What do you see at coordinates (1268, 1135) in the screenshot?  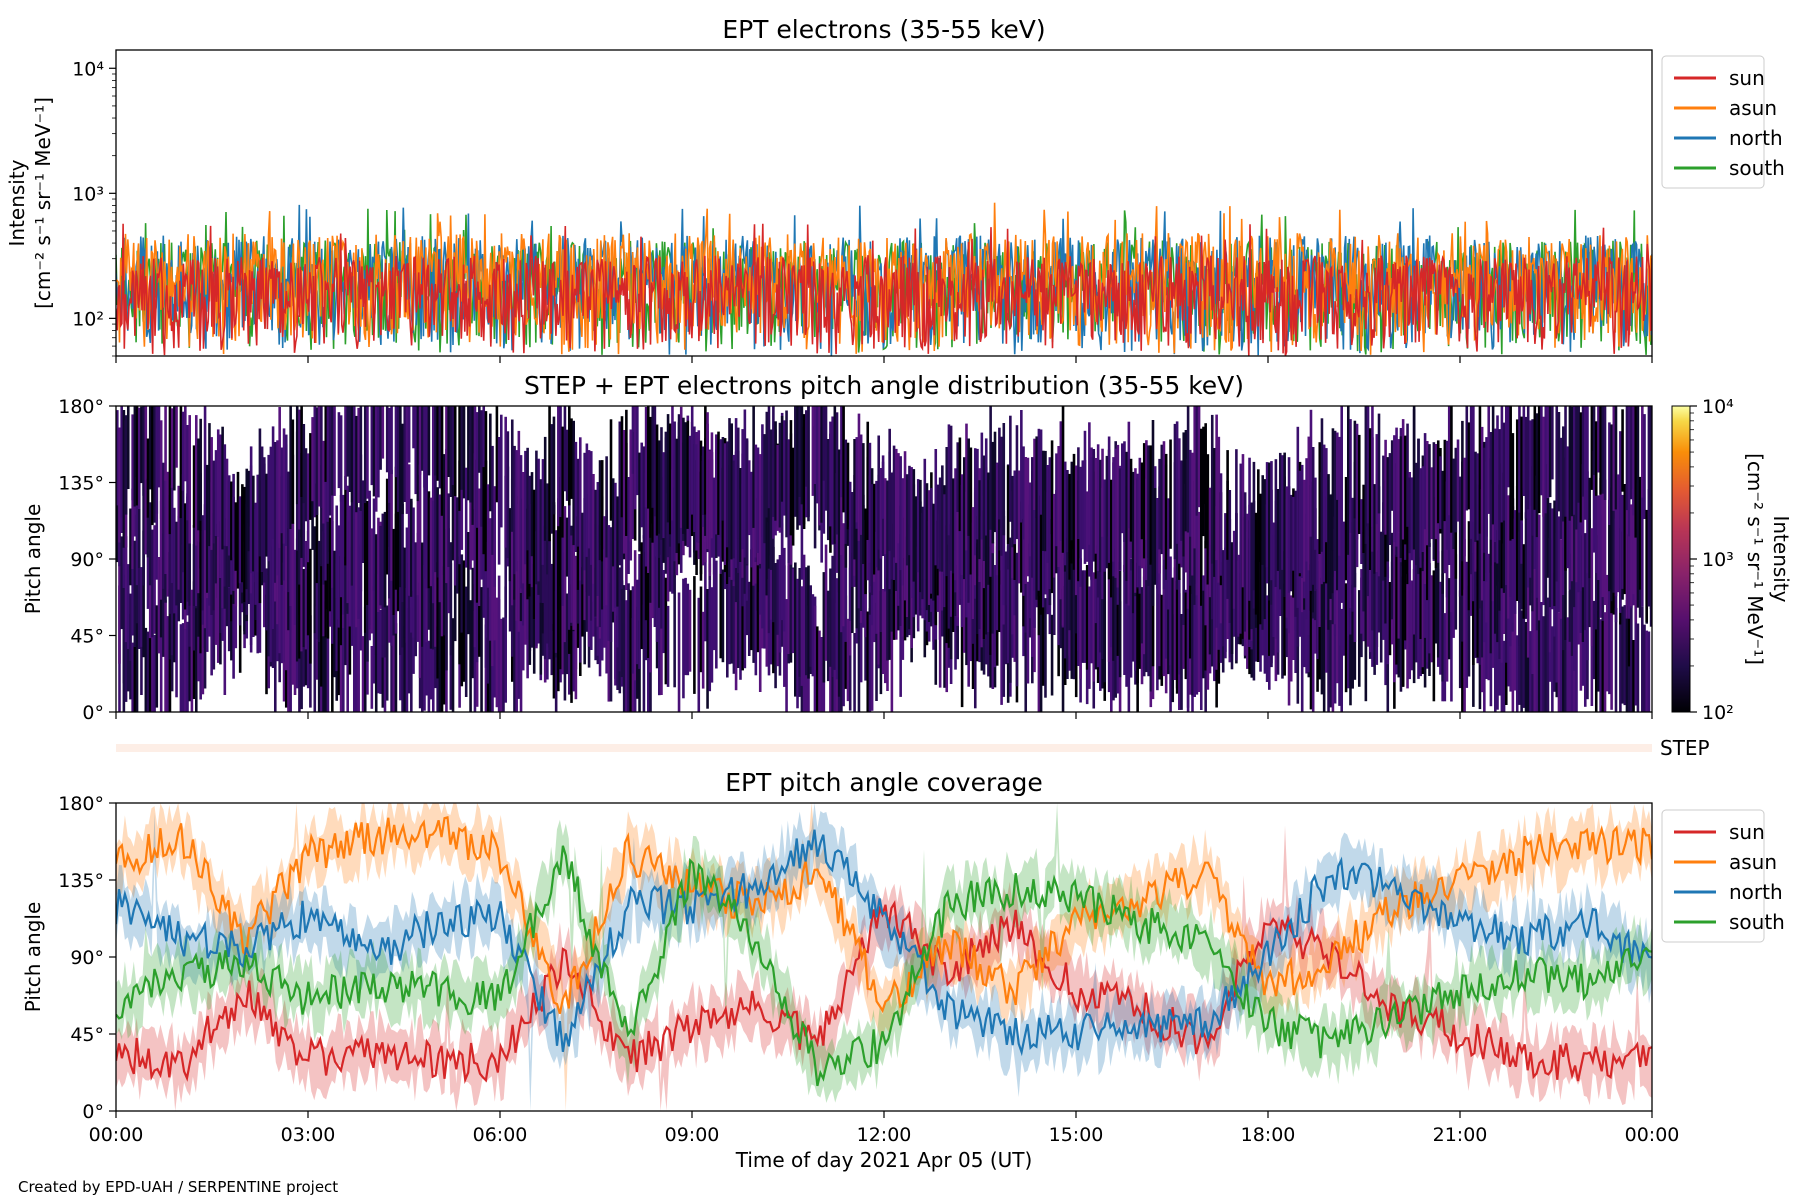 I see `panel4-xtick-label: 18:00` at bounding box center [1268, 1135].